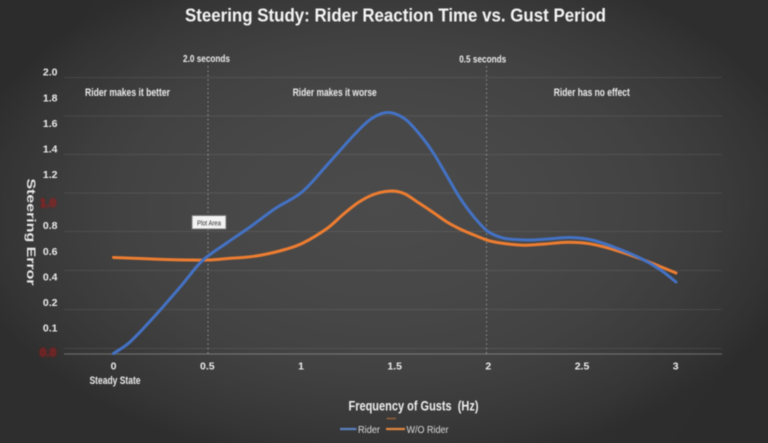 This screenshot has height=443, width=768. I want to click on svg-text: Rider has no effect, so click(592, 93).